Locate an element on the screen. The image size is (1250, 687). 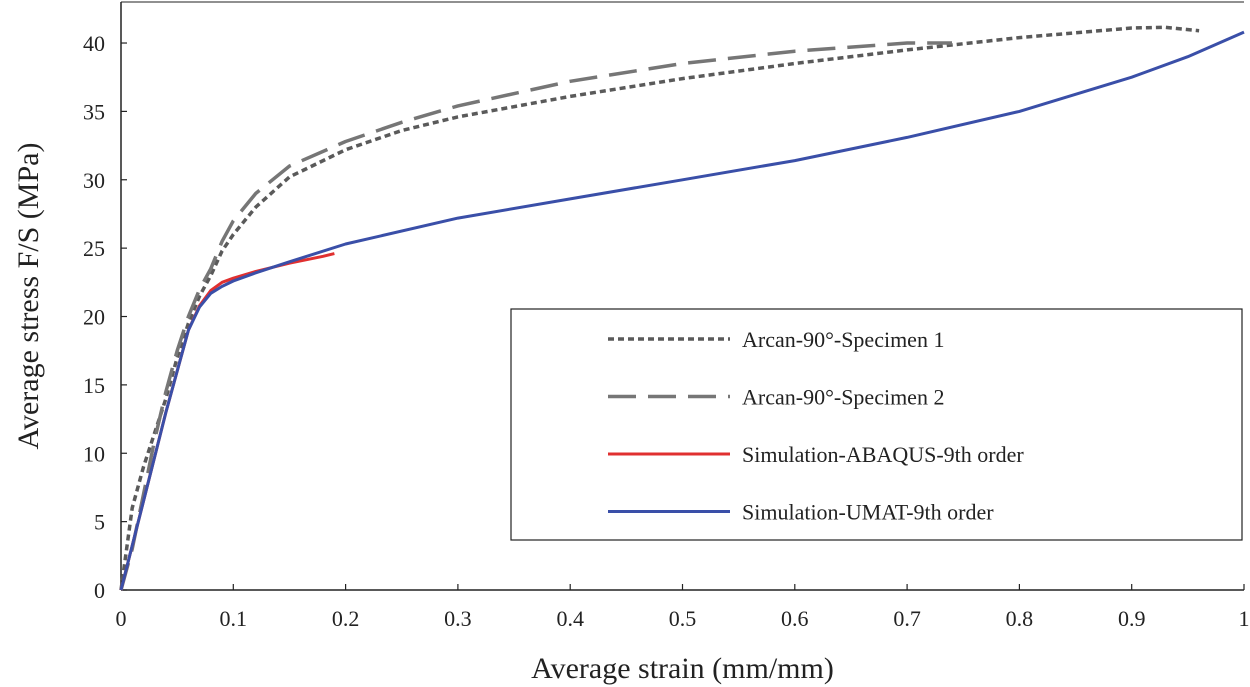
x-tick-label: 0.9 is located at coordinates (1132, 618).